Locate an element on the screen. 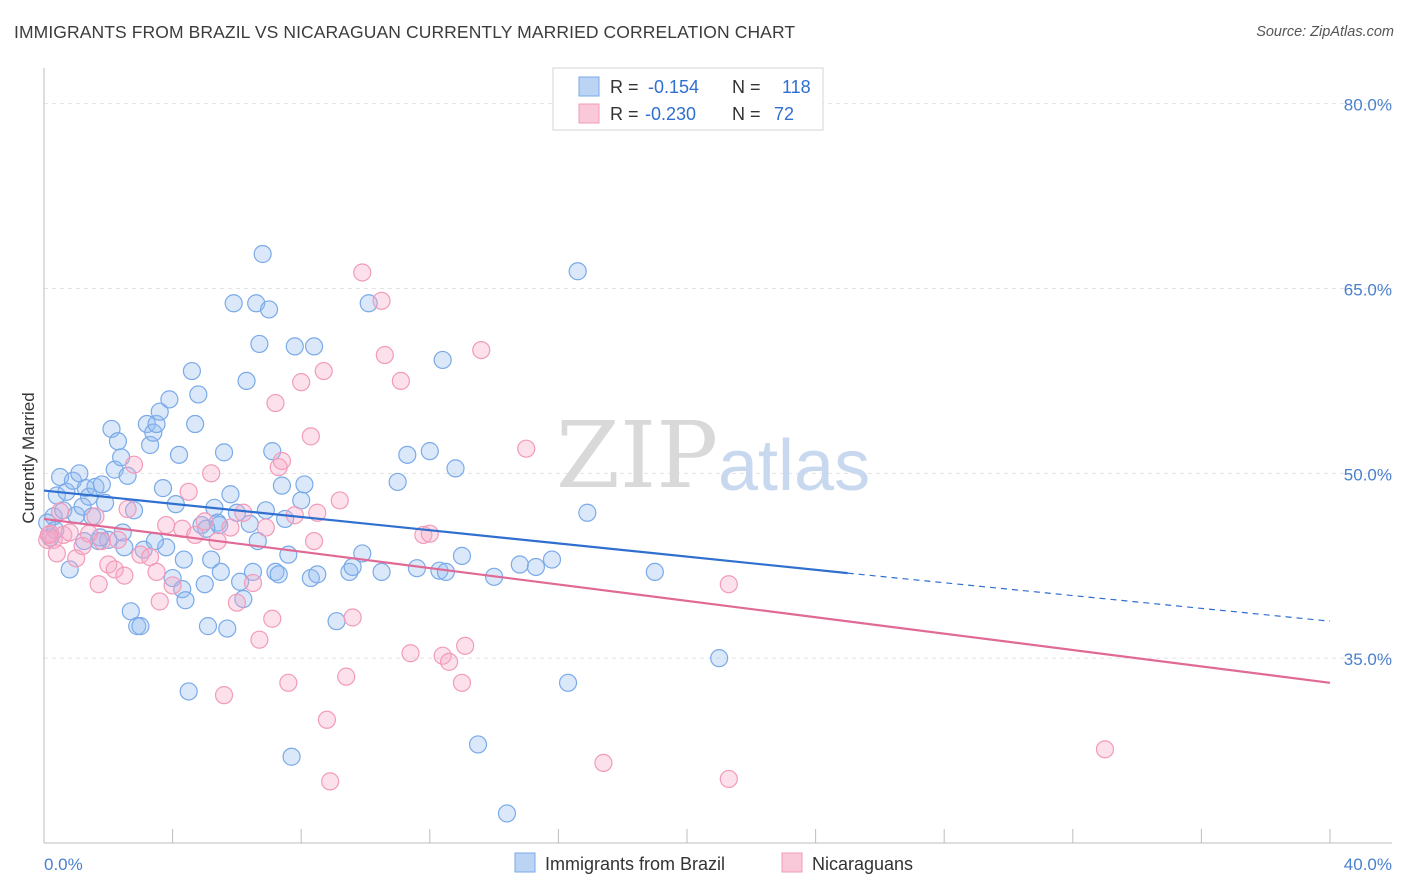  y-tick-label-1: 65.0% is located at coordinates (1368, 289).